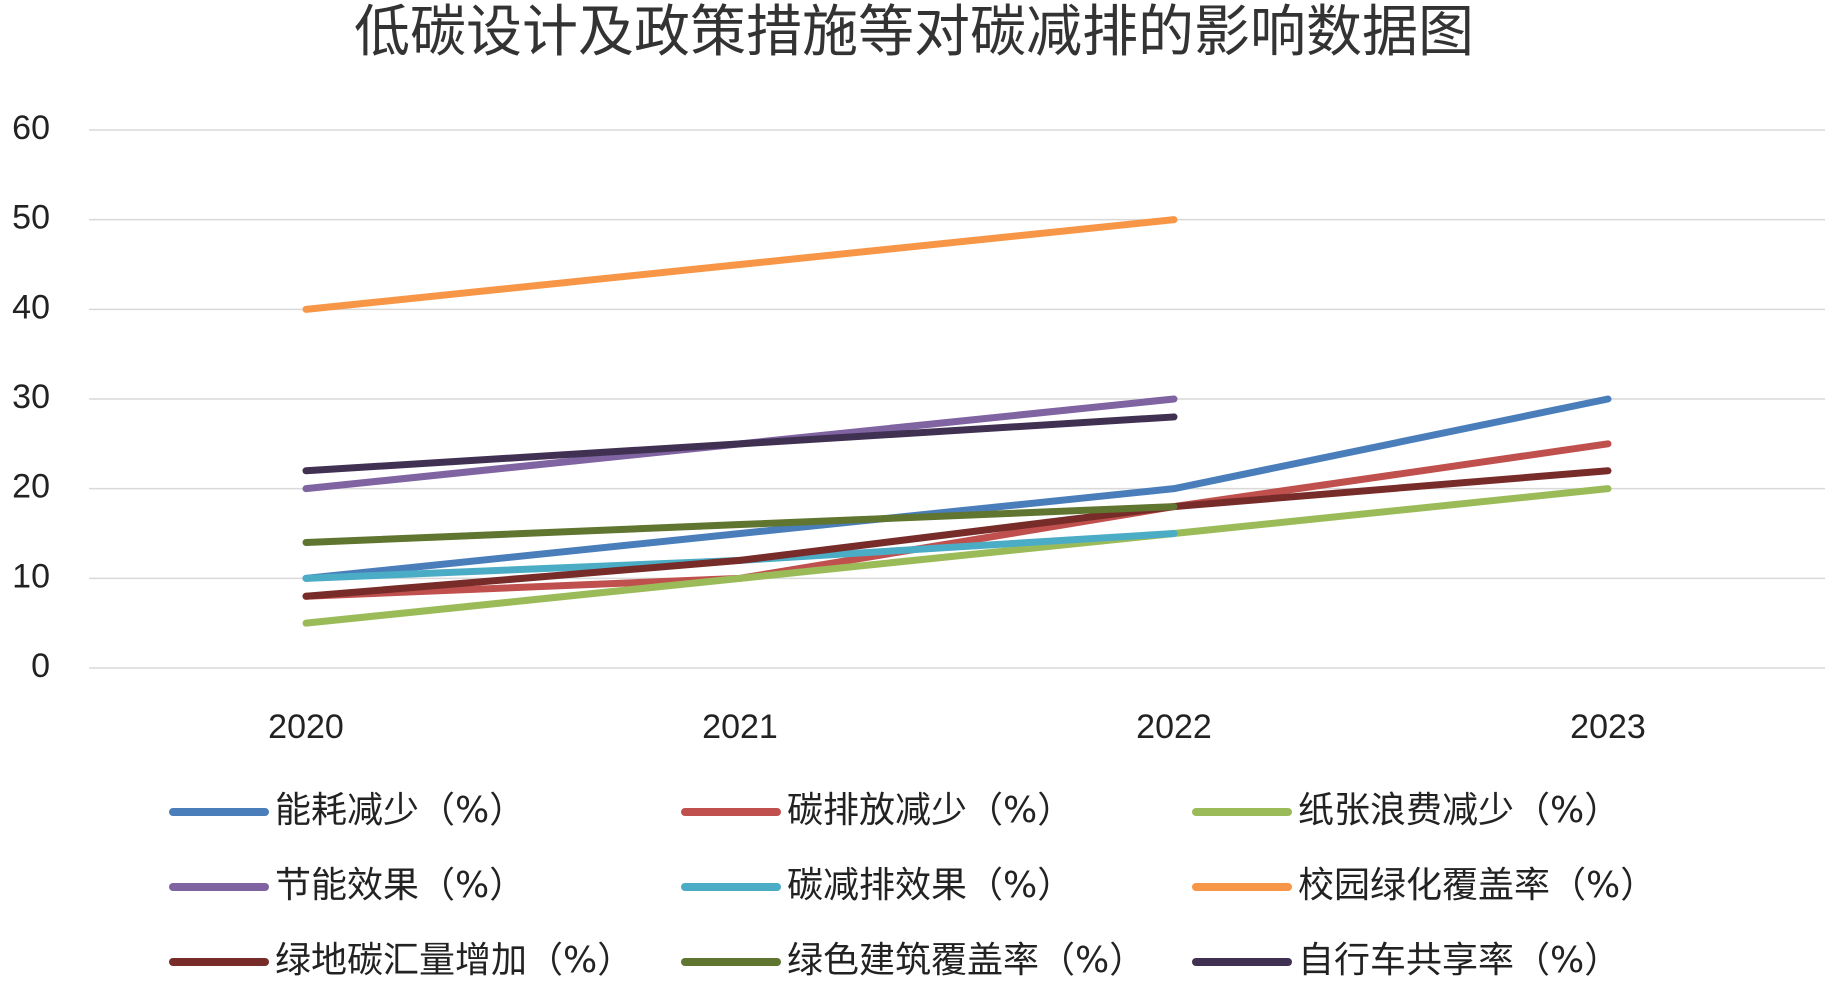  Describe the element at coordinates (1608, 727) in the screenshot. I see `x-tick-label: 2023` at that location.